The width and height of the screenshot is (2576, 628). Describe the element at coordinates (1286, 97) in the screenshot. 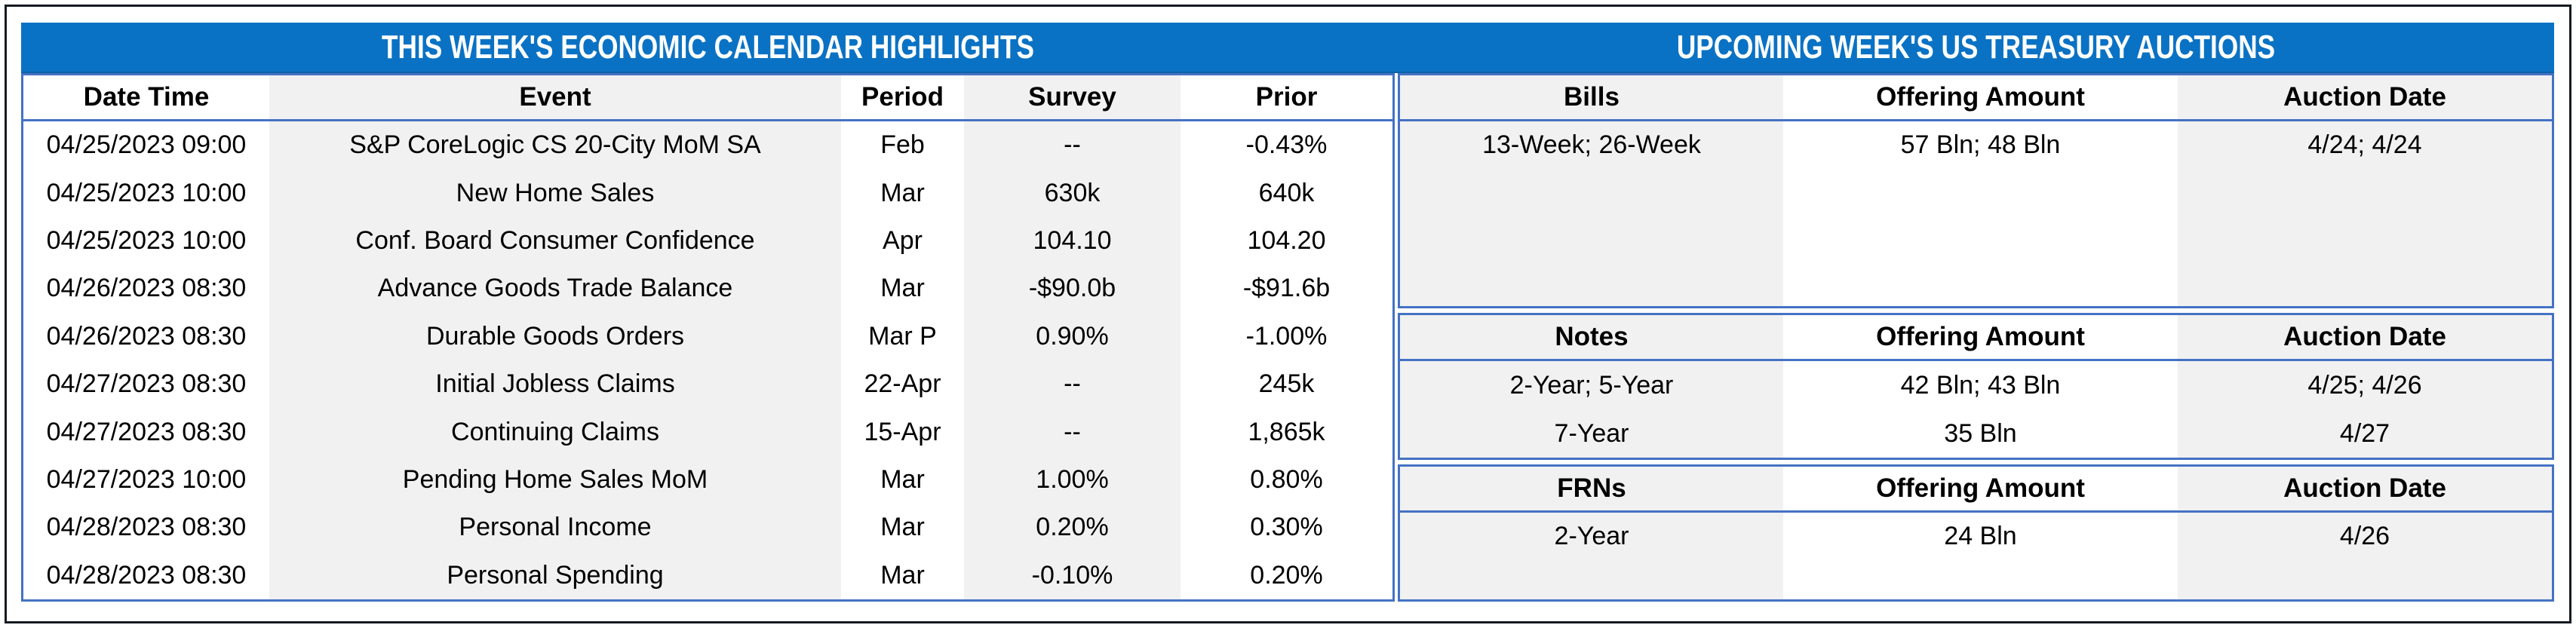

I see `column-header-prior: Prior` at that location.